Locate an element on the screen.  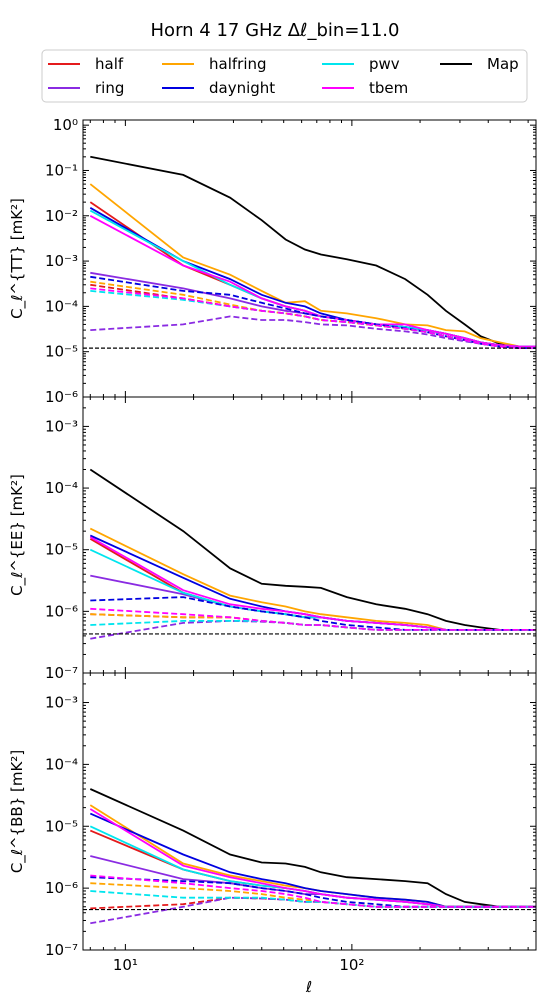
series-line-half-solid is located at coordinates (312, 274).